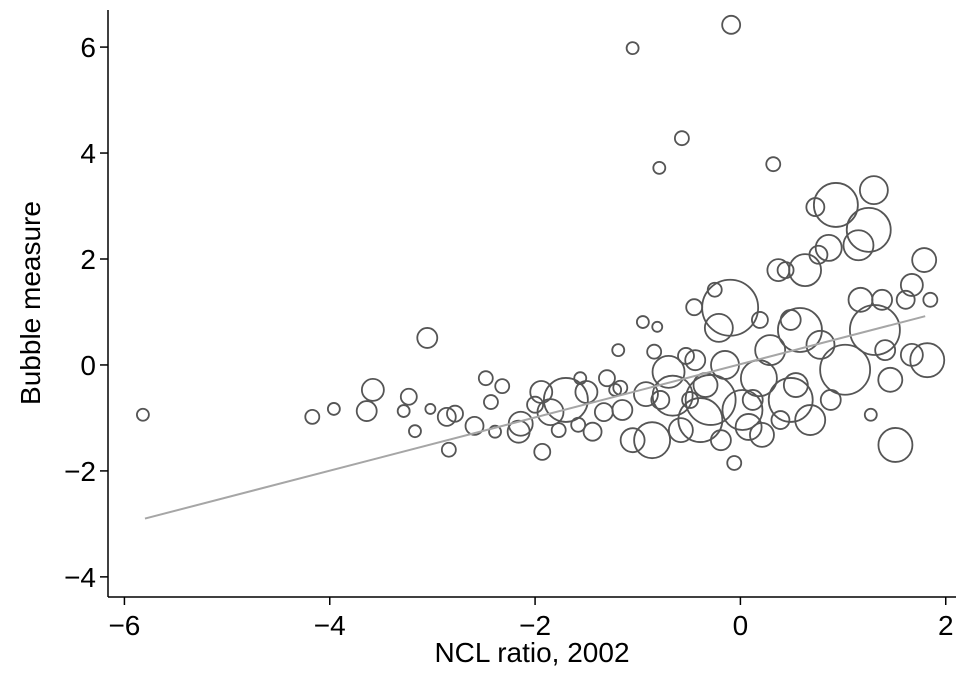  Describe the element at coordinates (30, 303) in the screenshot. I see `y-axis-title: Bubble measure` at that location.